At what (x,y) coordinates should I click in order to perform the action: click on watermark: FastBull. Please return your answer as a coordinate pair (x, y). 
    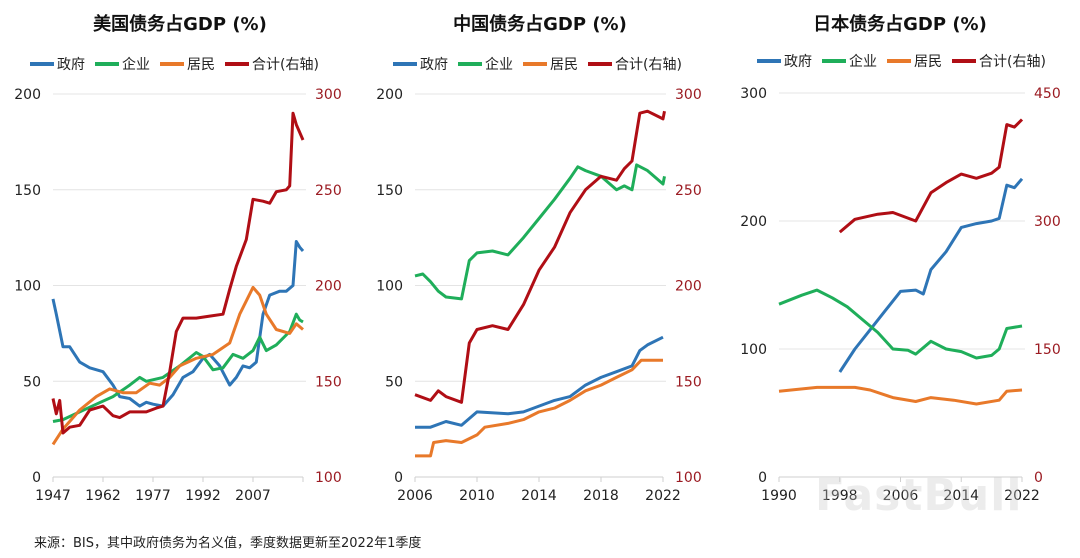
    Looking at the image, I should click on (919, 495).